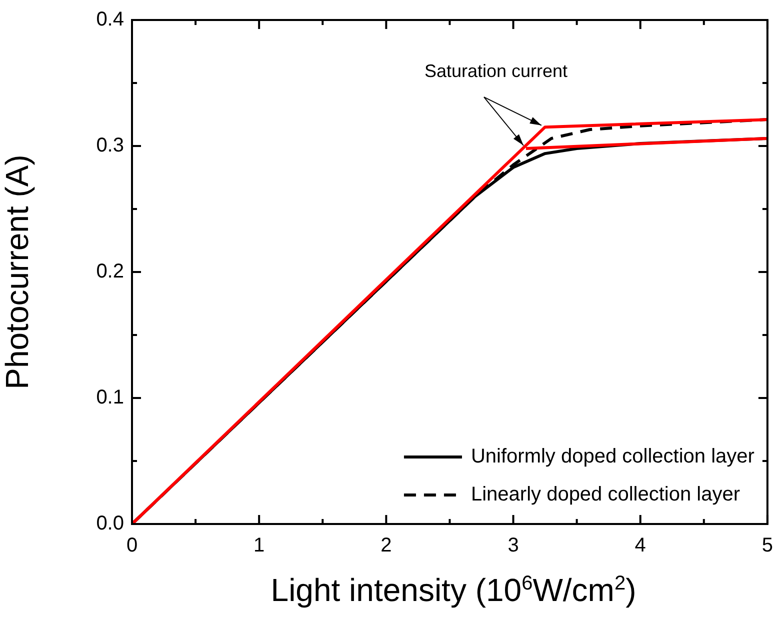 The image size is (783, 629). What do you see at coordinates (767, 545) in the screenshot?
I see `x-tick-label: 5` at bounding box center [767, 545].